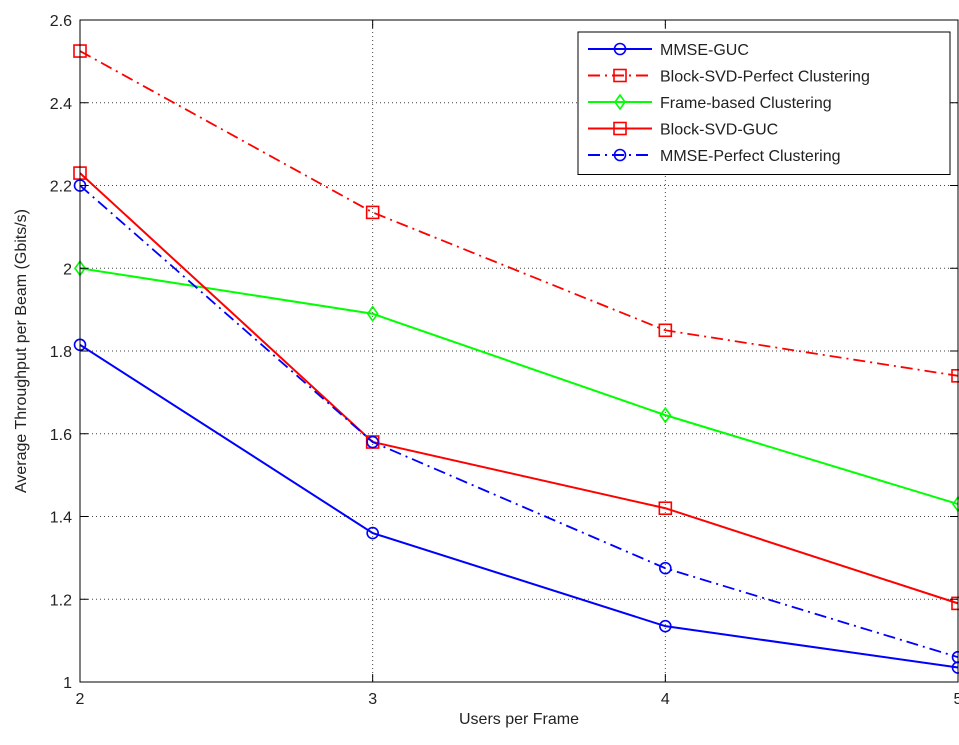 The height and width of the screenshot is (745, 959). I want to click on y-tick-label: 2.6, so click(61, 21).